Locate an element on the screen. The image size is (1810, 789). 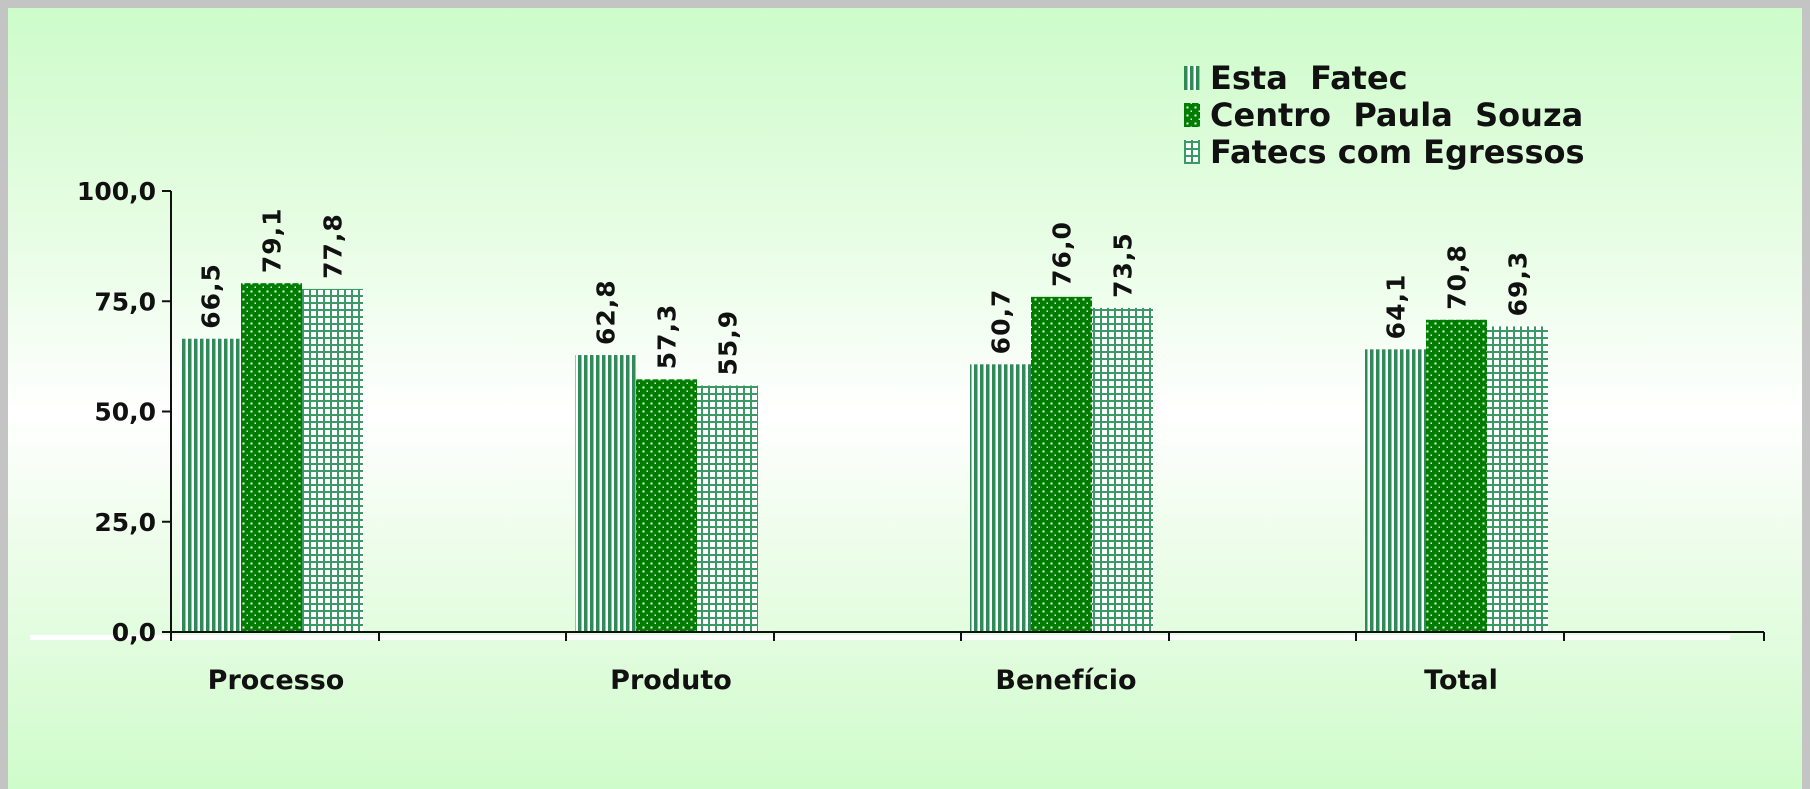
data-label: 64,1 is located at coordinates (1396, 307).